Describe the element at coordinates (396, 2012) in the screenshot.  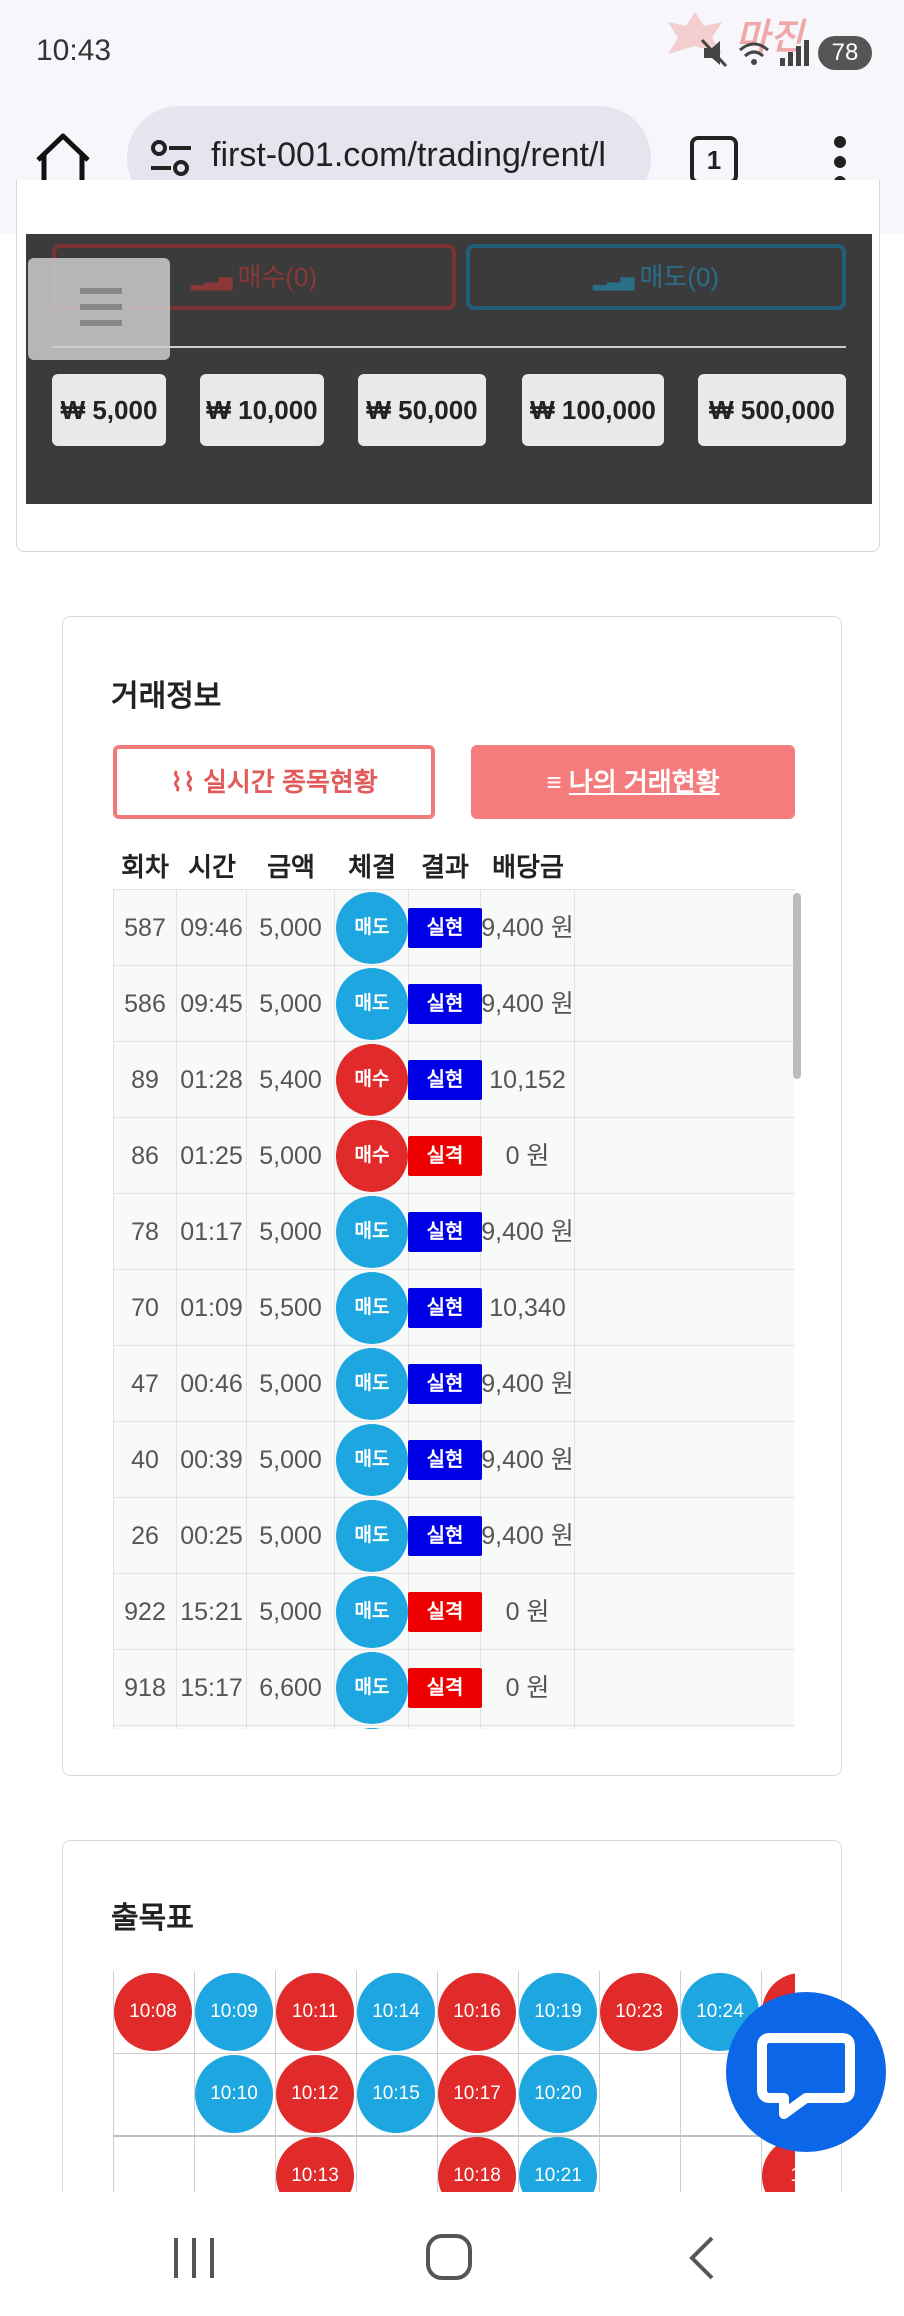
I see `result-circle: 10:14` at that location.